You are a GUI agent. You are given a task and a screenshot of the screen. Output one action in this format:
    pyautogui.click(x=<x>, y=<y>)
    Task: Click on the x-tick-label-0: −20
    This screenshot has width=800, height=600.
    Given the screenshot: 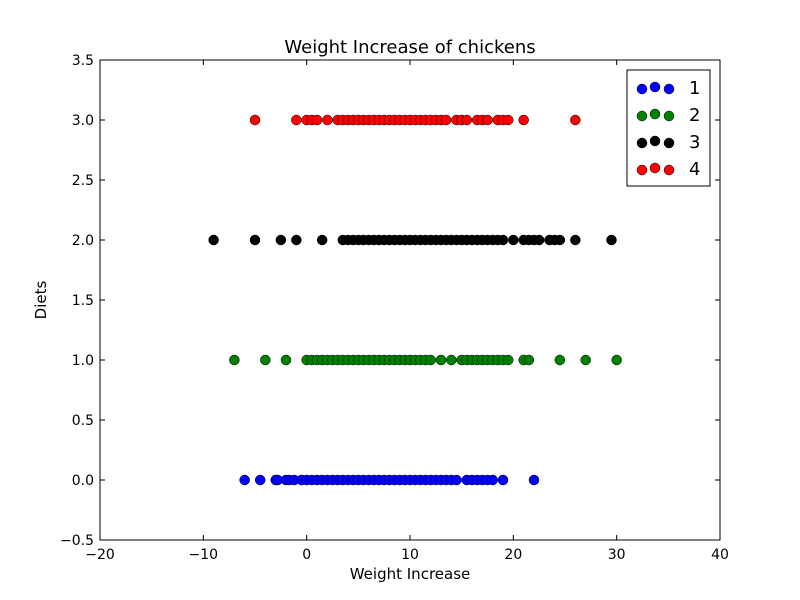 What is the action you would take?
    pyautogui.click(x=100, y=555)
    